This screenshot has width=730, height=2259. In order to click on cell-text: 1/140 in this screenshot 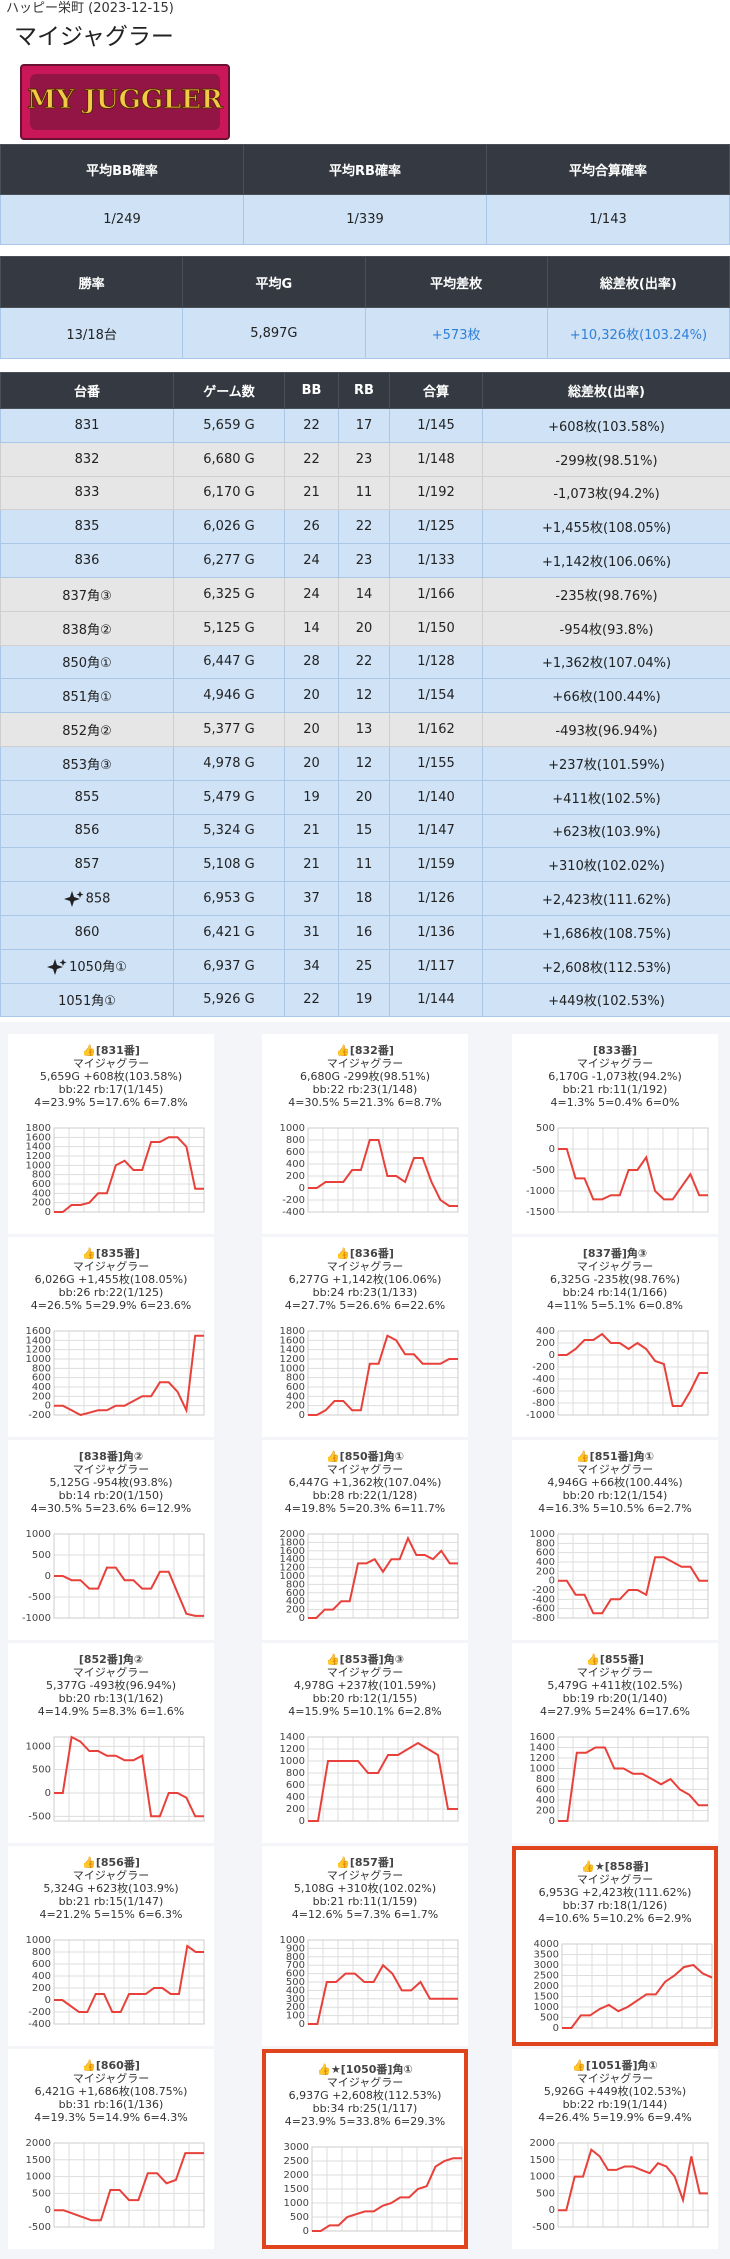, I will do `click(436, 797)`.